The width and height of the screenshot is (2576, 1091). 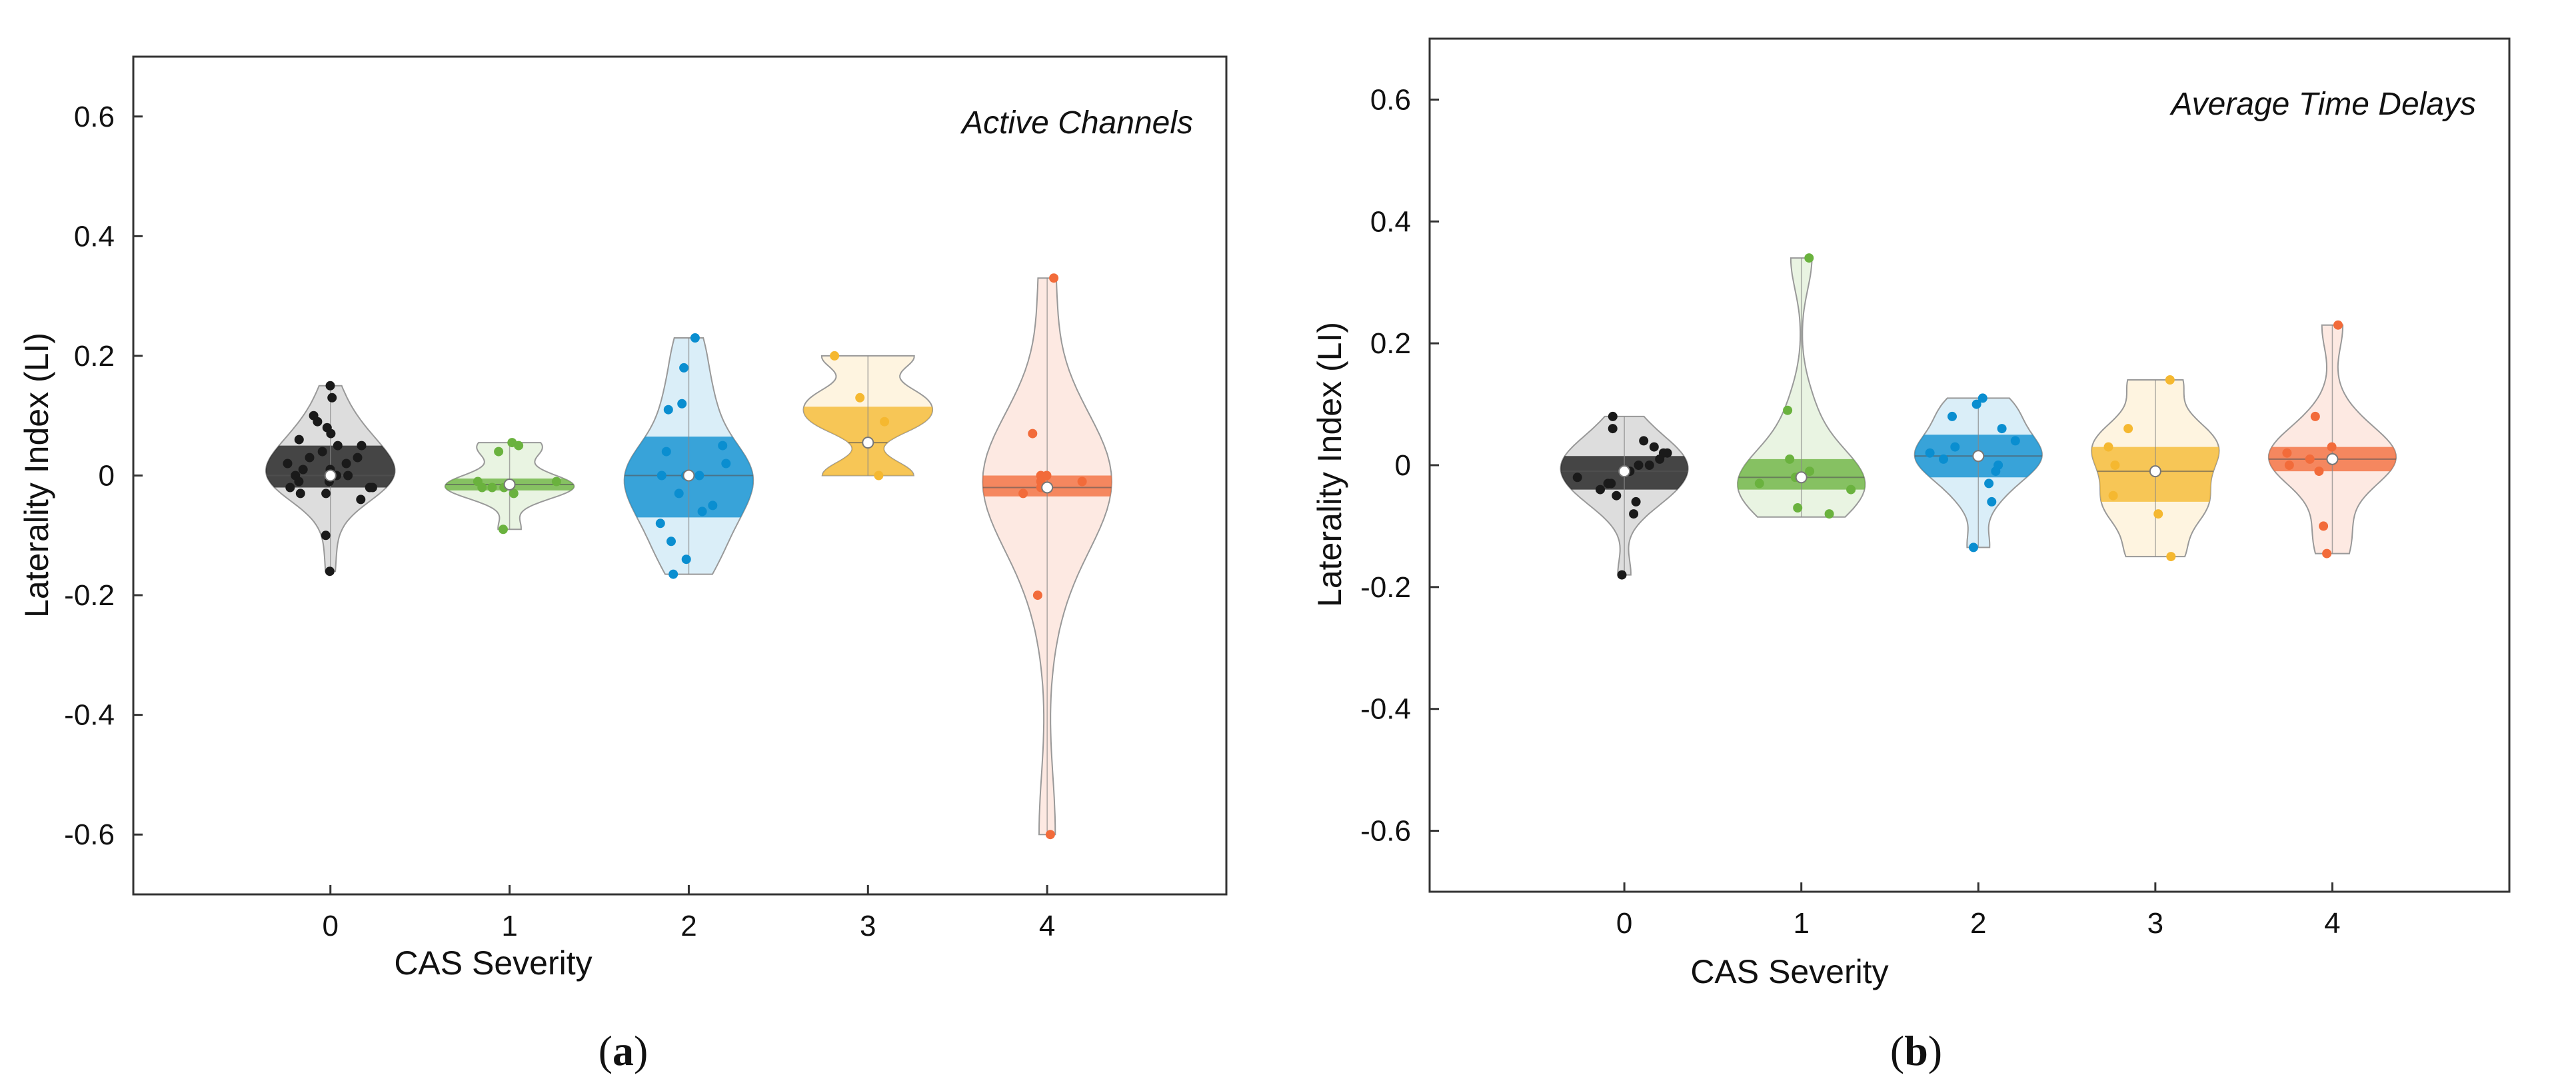 I want to click on x-tick-label: 4, so click(x=1047, y=926).